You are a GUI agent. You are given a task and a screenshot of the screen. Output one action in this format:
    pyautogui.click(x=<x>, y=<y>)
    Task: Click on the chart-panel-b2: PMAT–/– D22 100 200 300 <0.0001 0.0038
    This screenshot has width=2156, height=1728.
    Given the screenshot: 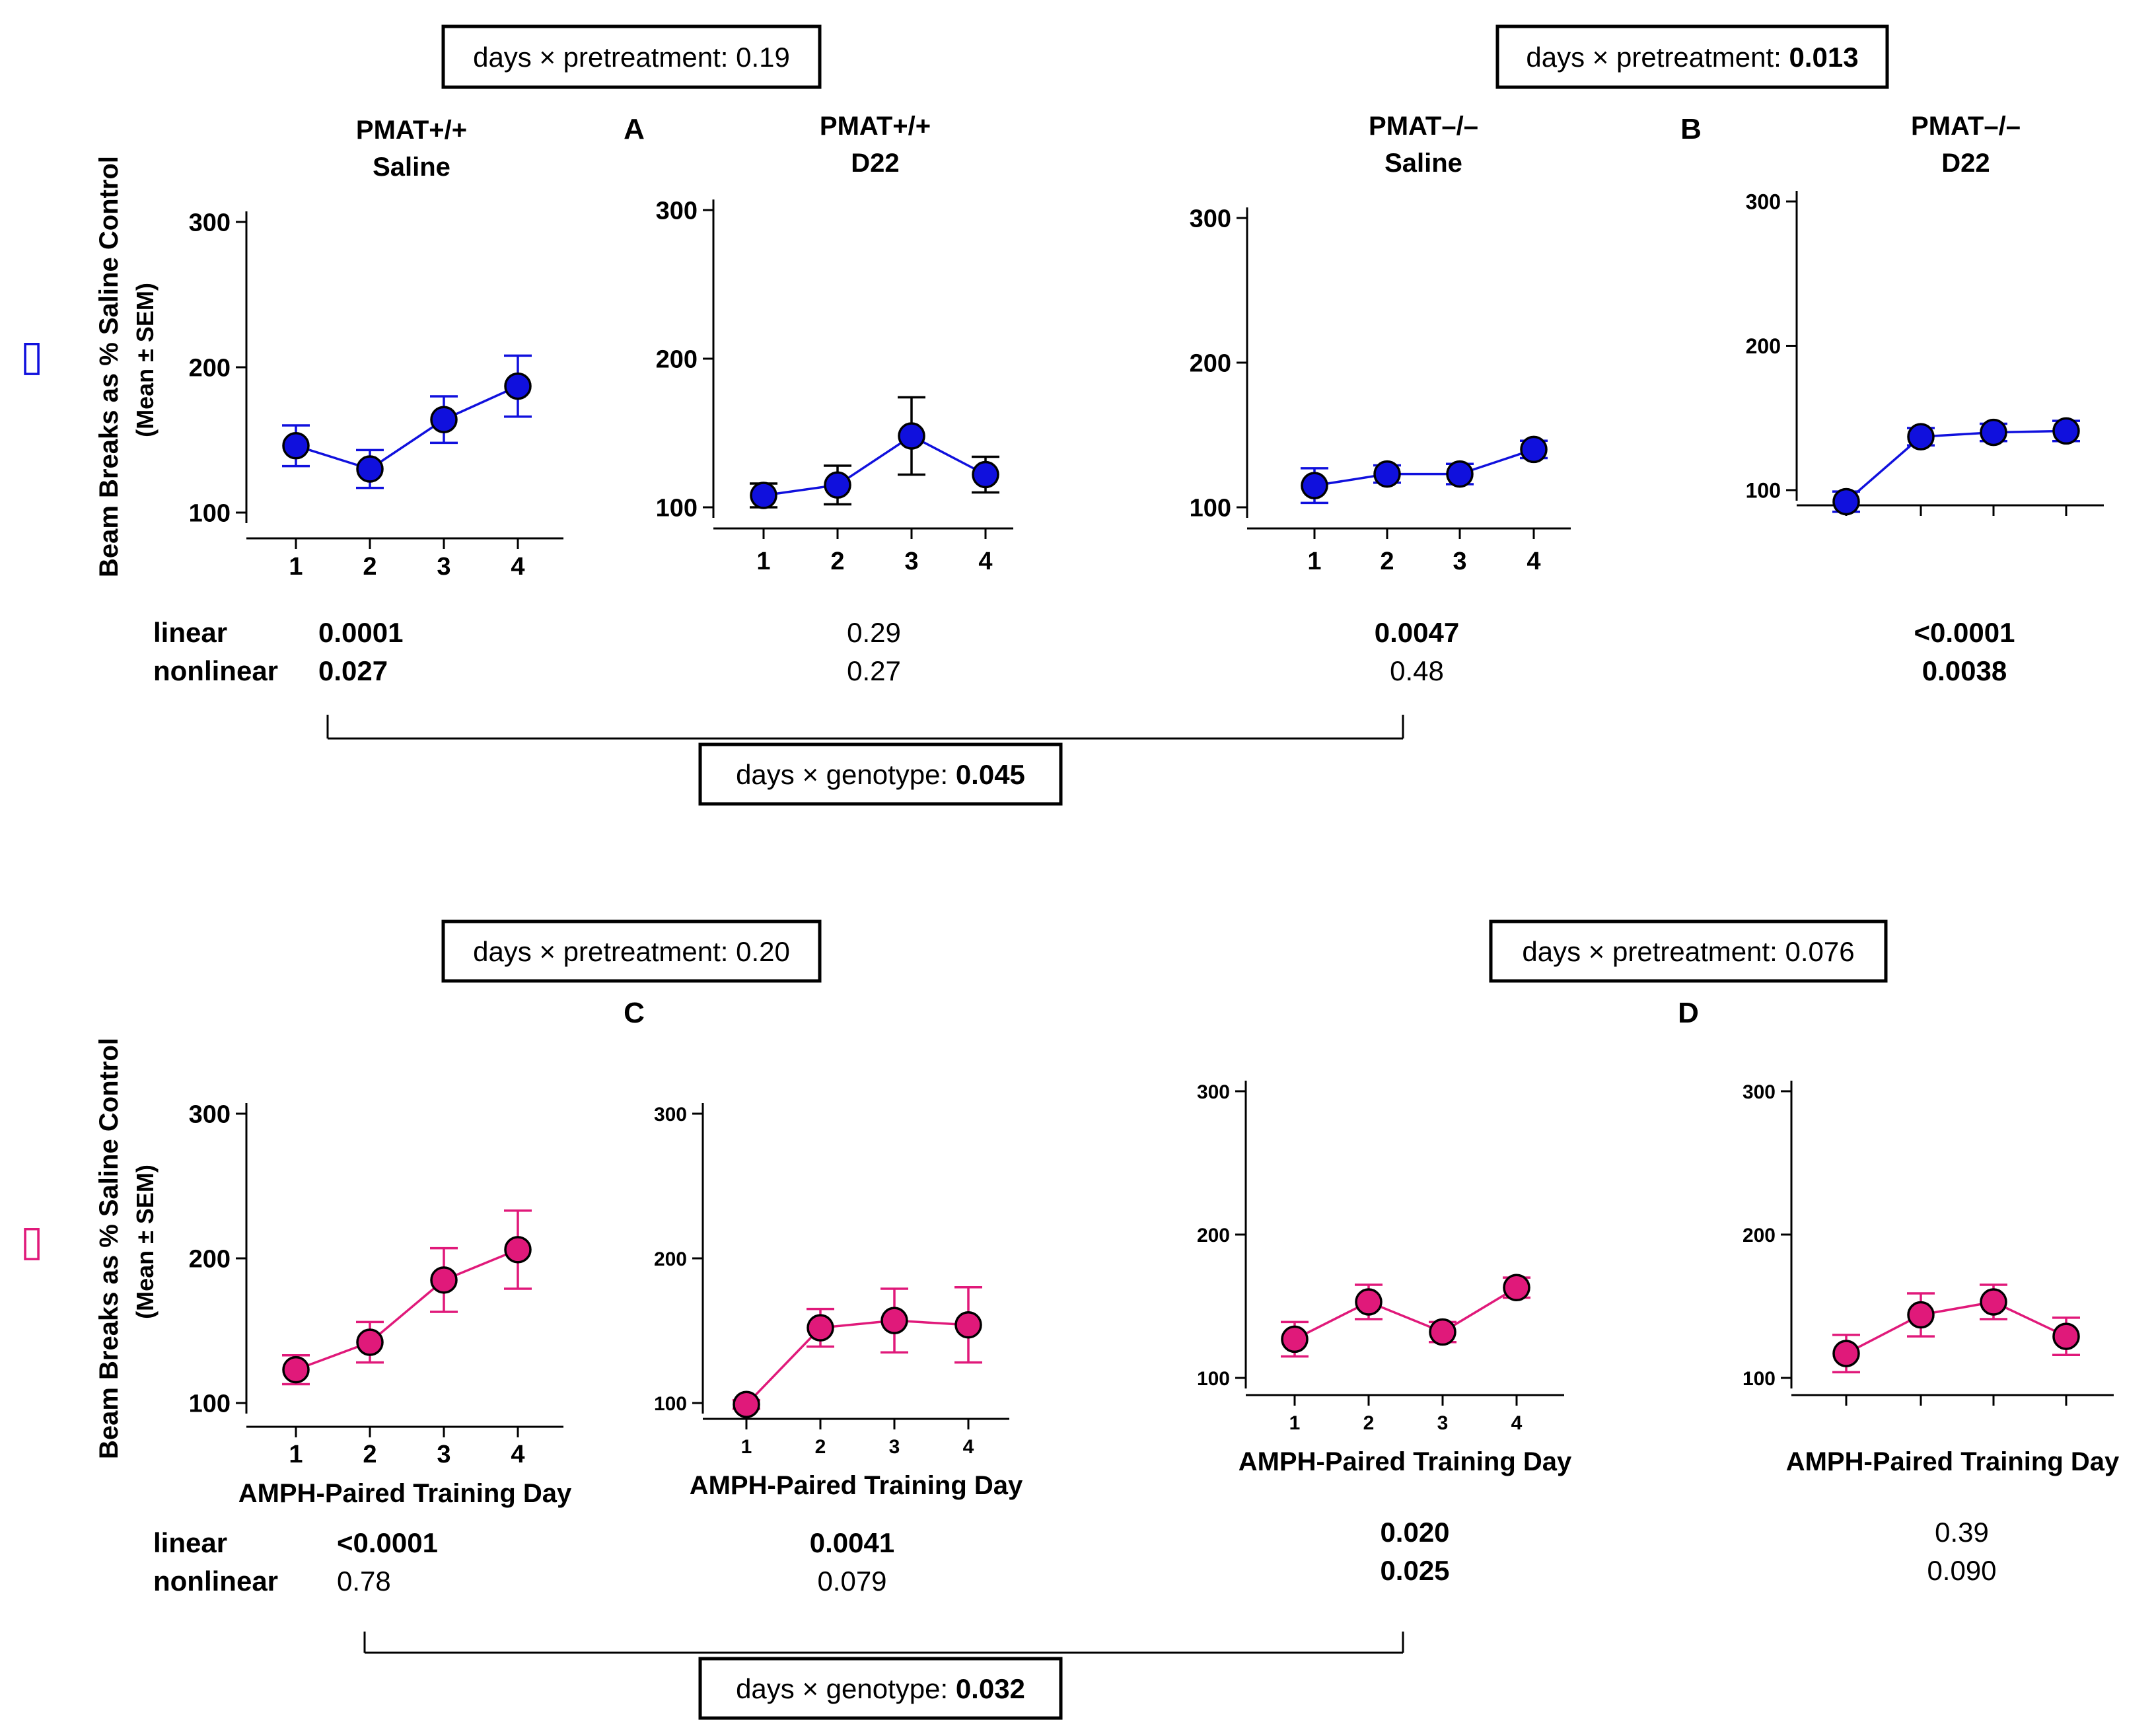 What is the action you would take?
    pyautogui.click(x=1925, y=399)
    